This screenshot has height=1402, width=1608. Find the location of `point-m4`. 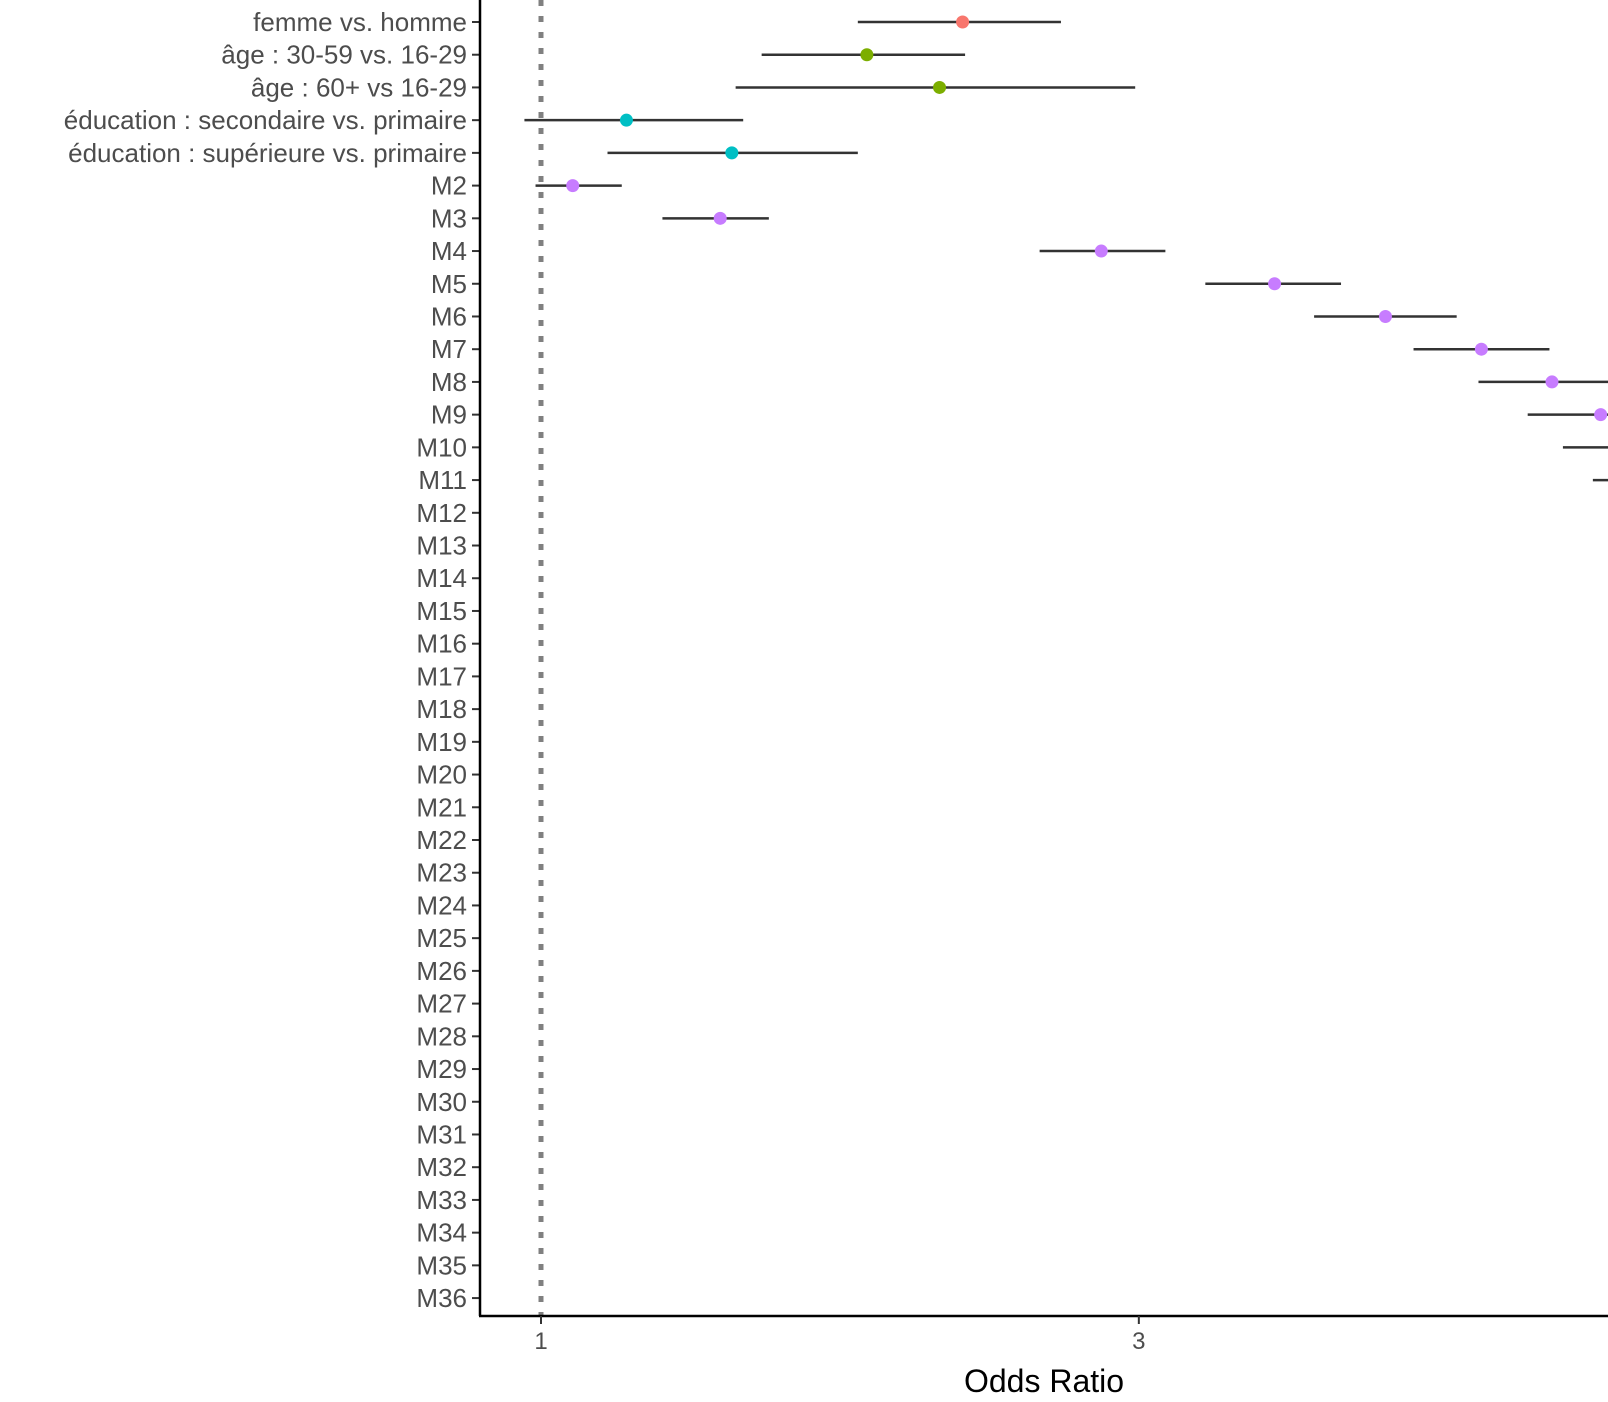

point-m4 is located at coordinates (1101, 251).